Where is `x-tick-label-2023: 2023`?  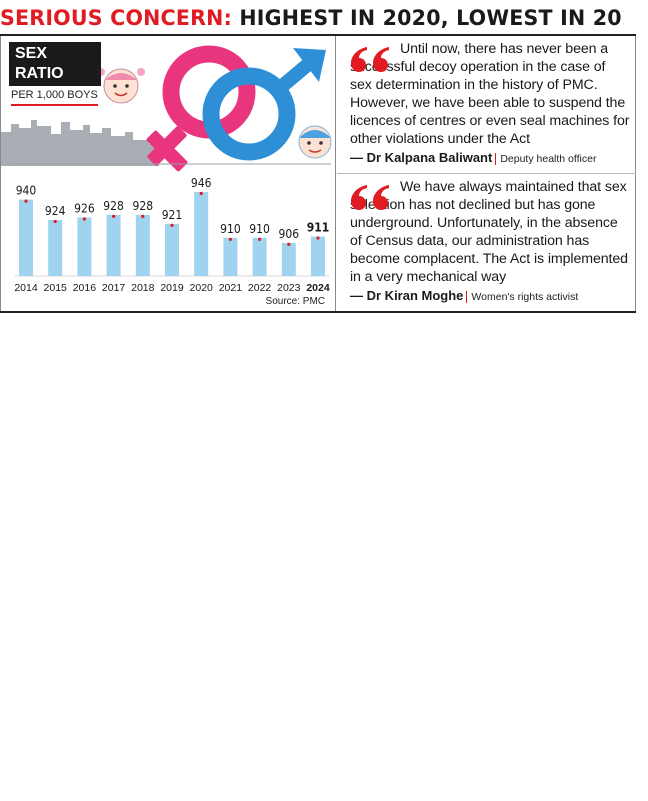 x-tick-label-2023: 2023 is located at coordinates (289, 288).